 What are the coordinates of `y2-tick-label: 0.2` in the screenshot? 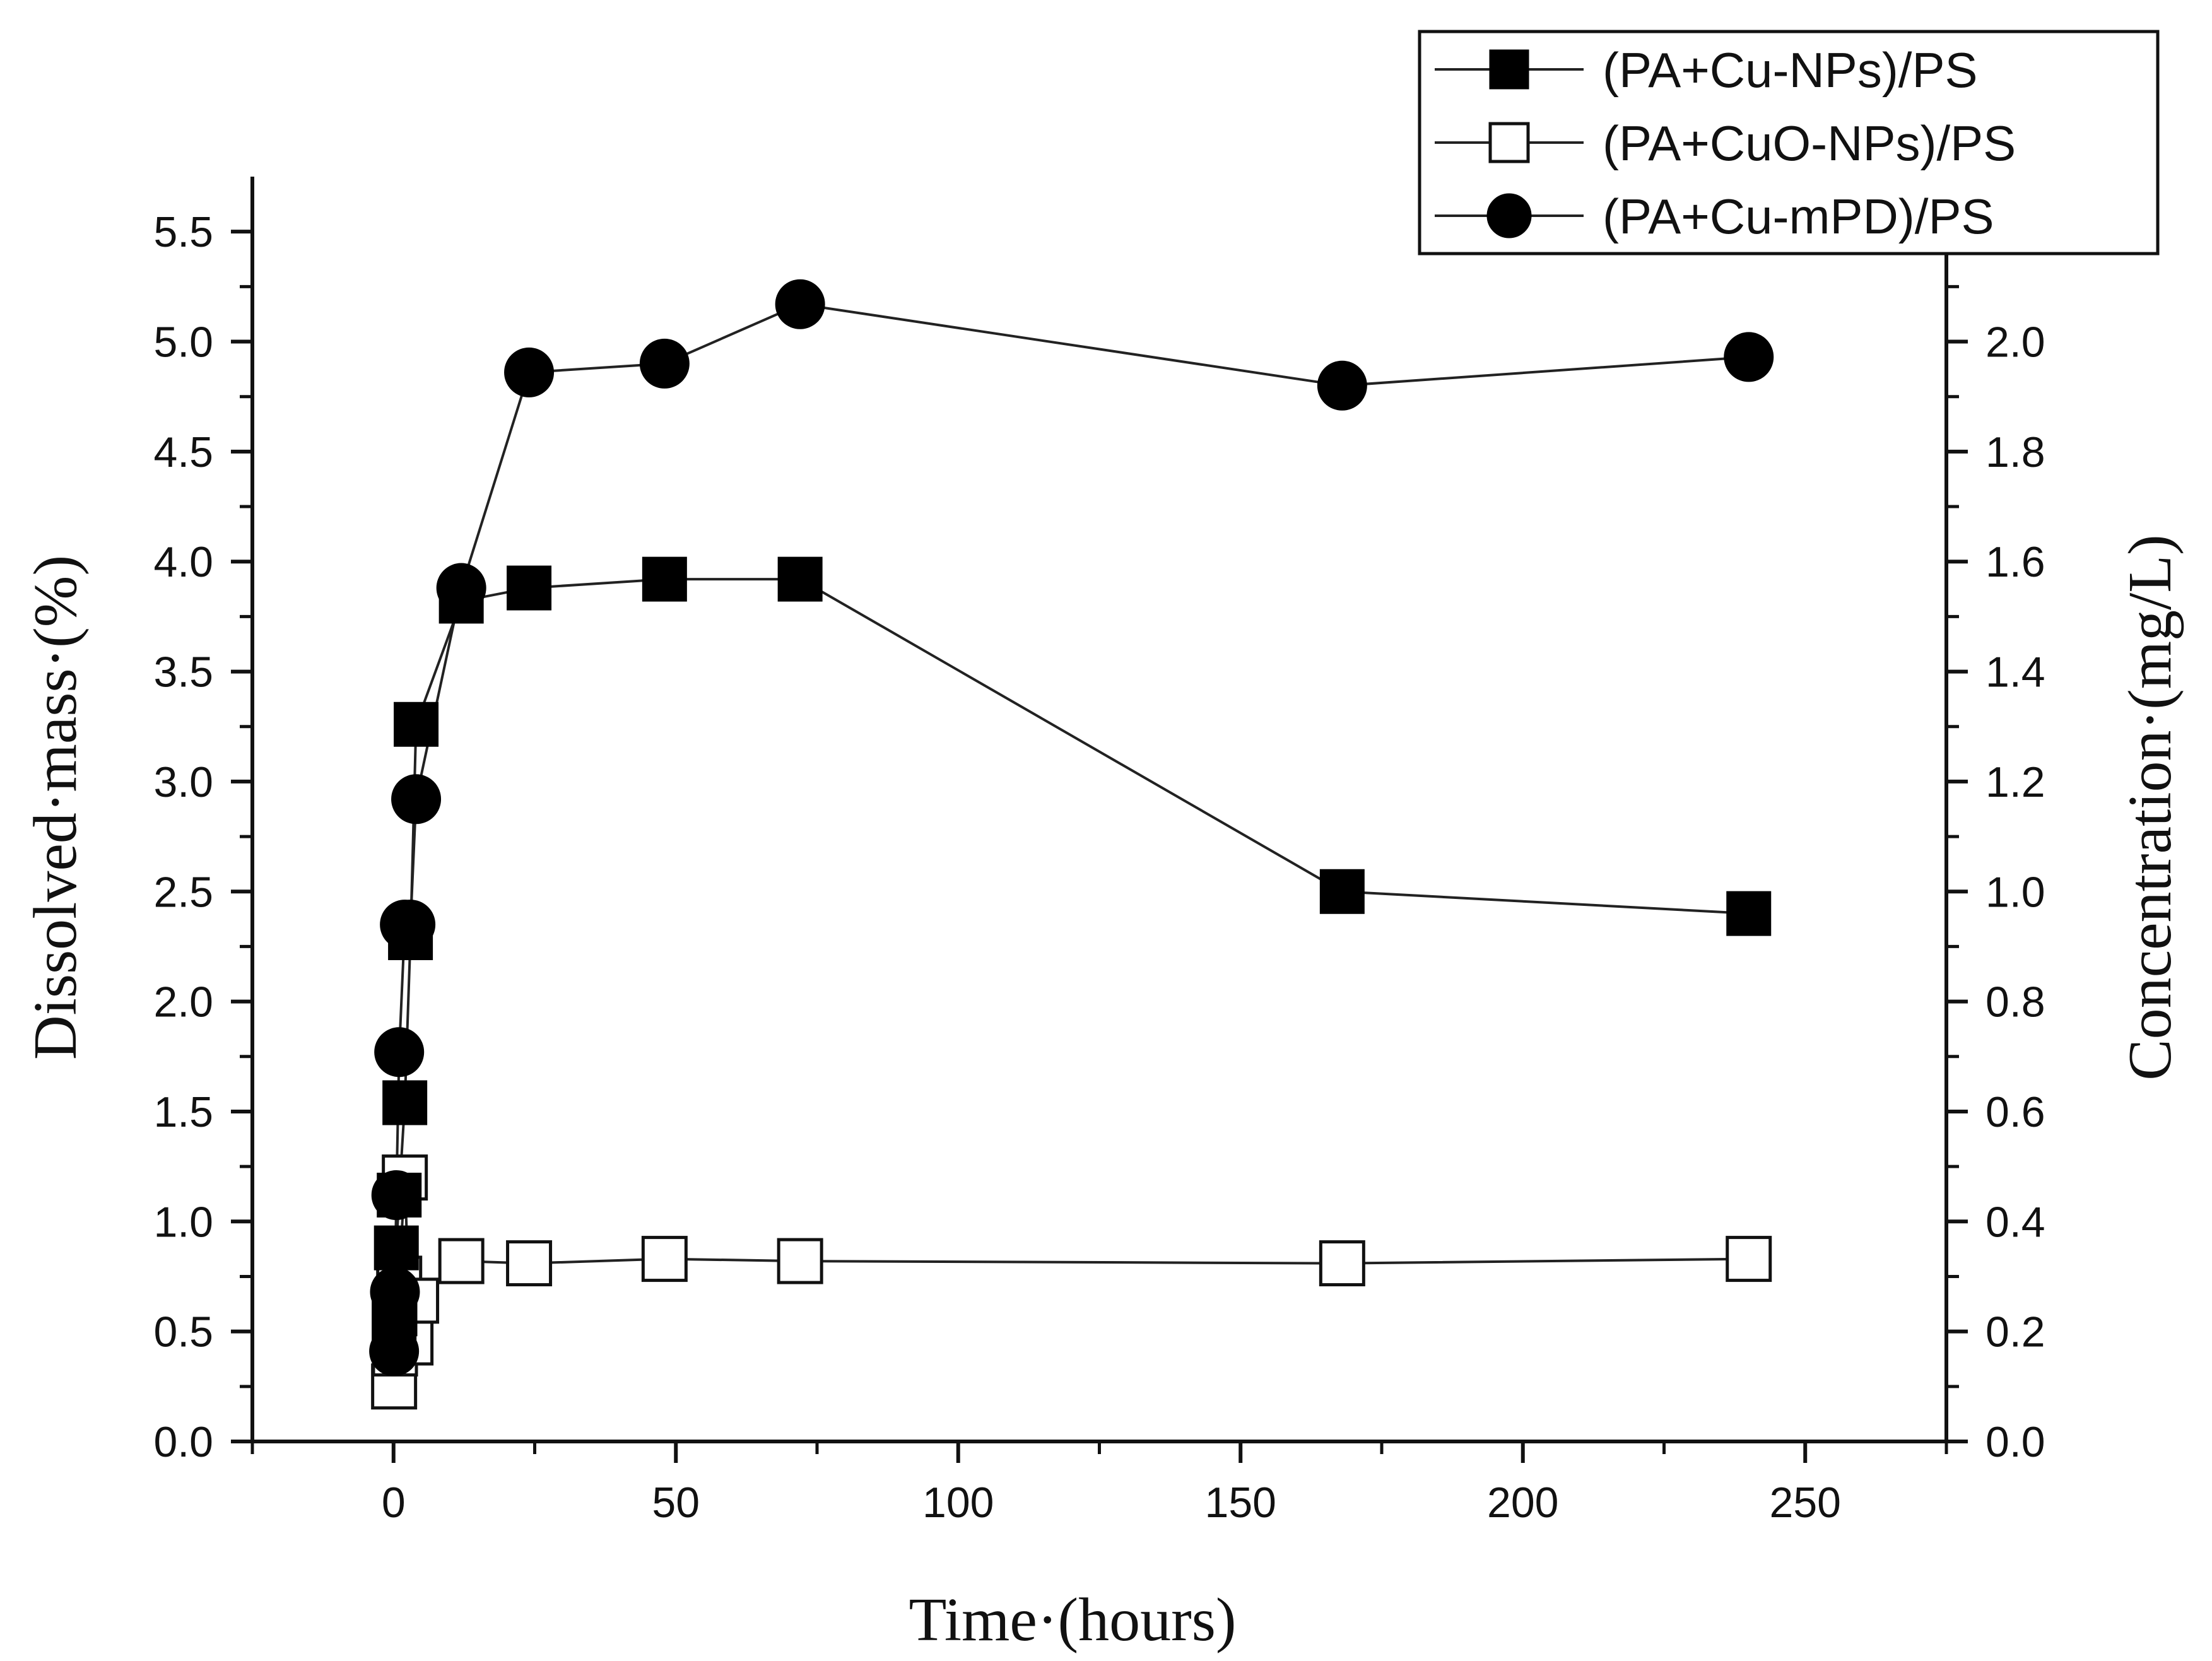 It's located at (2015, 1332).